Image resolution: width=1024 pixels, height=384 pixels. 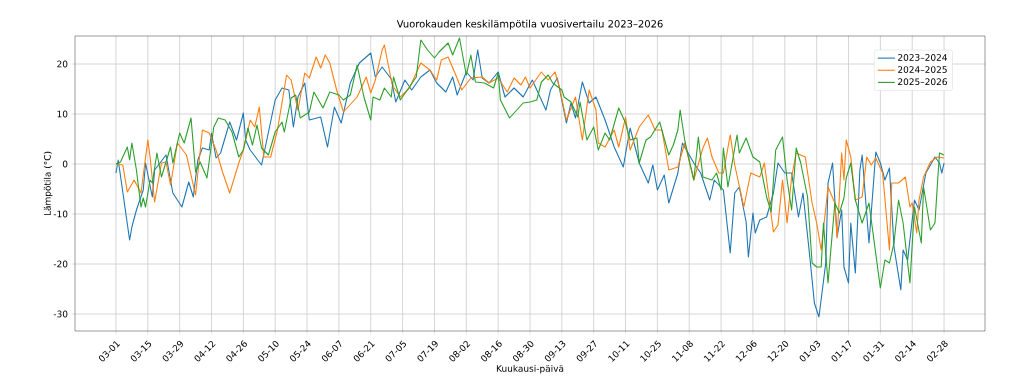 I want to click on y-axis-title: Lämpötila (°C), so click(x=48, y=183).